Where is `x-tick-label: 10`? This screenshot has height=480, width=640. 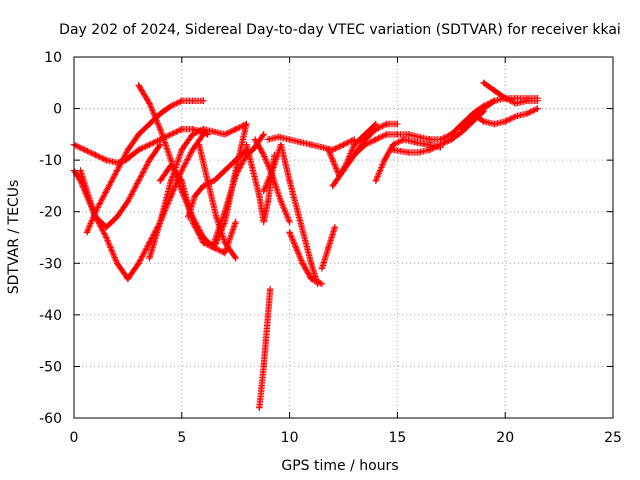
x-tick-label: 10 is located at coordinates (290, 438).